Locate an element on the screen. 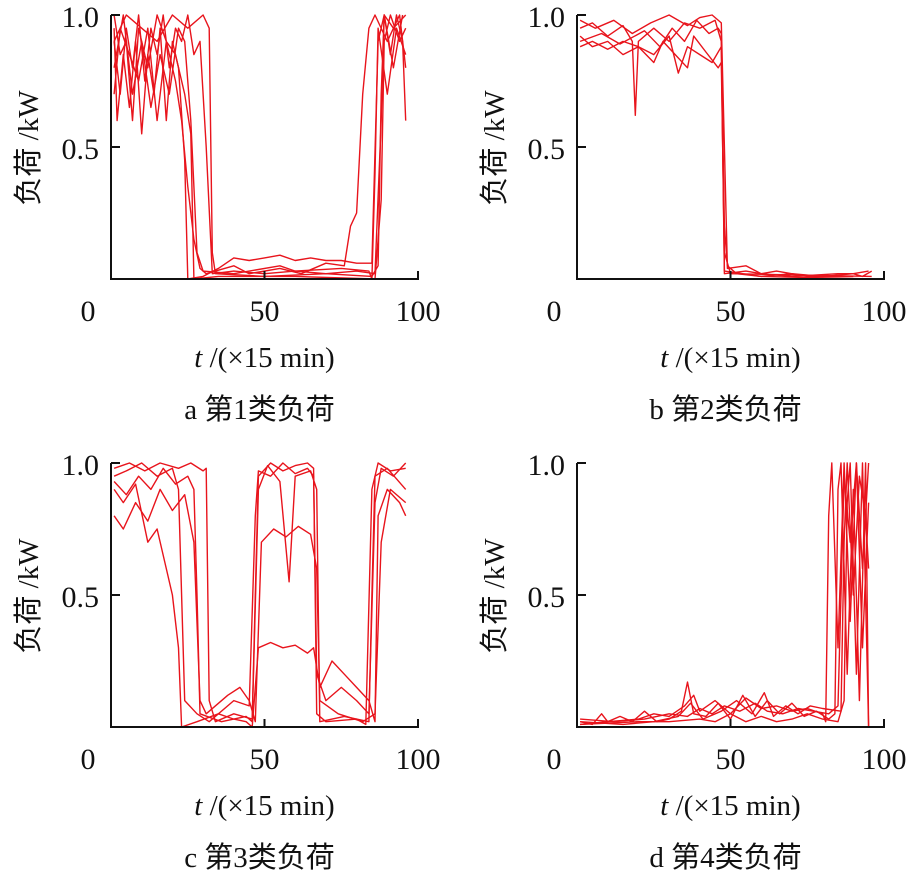 Image resolution: width=913 pixels, height=871 pixels. panel-caption: c 第3类负荷 is located at coordinates (259, 856).